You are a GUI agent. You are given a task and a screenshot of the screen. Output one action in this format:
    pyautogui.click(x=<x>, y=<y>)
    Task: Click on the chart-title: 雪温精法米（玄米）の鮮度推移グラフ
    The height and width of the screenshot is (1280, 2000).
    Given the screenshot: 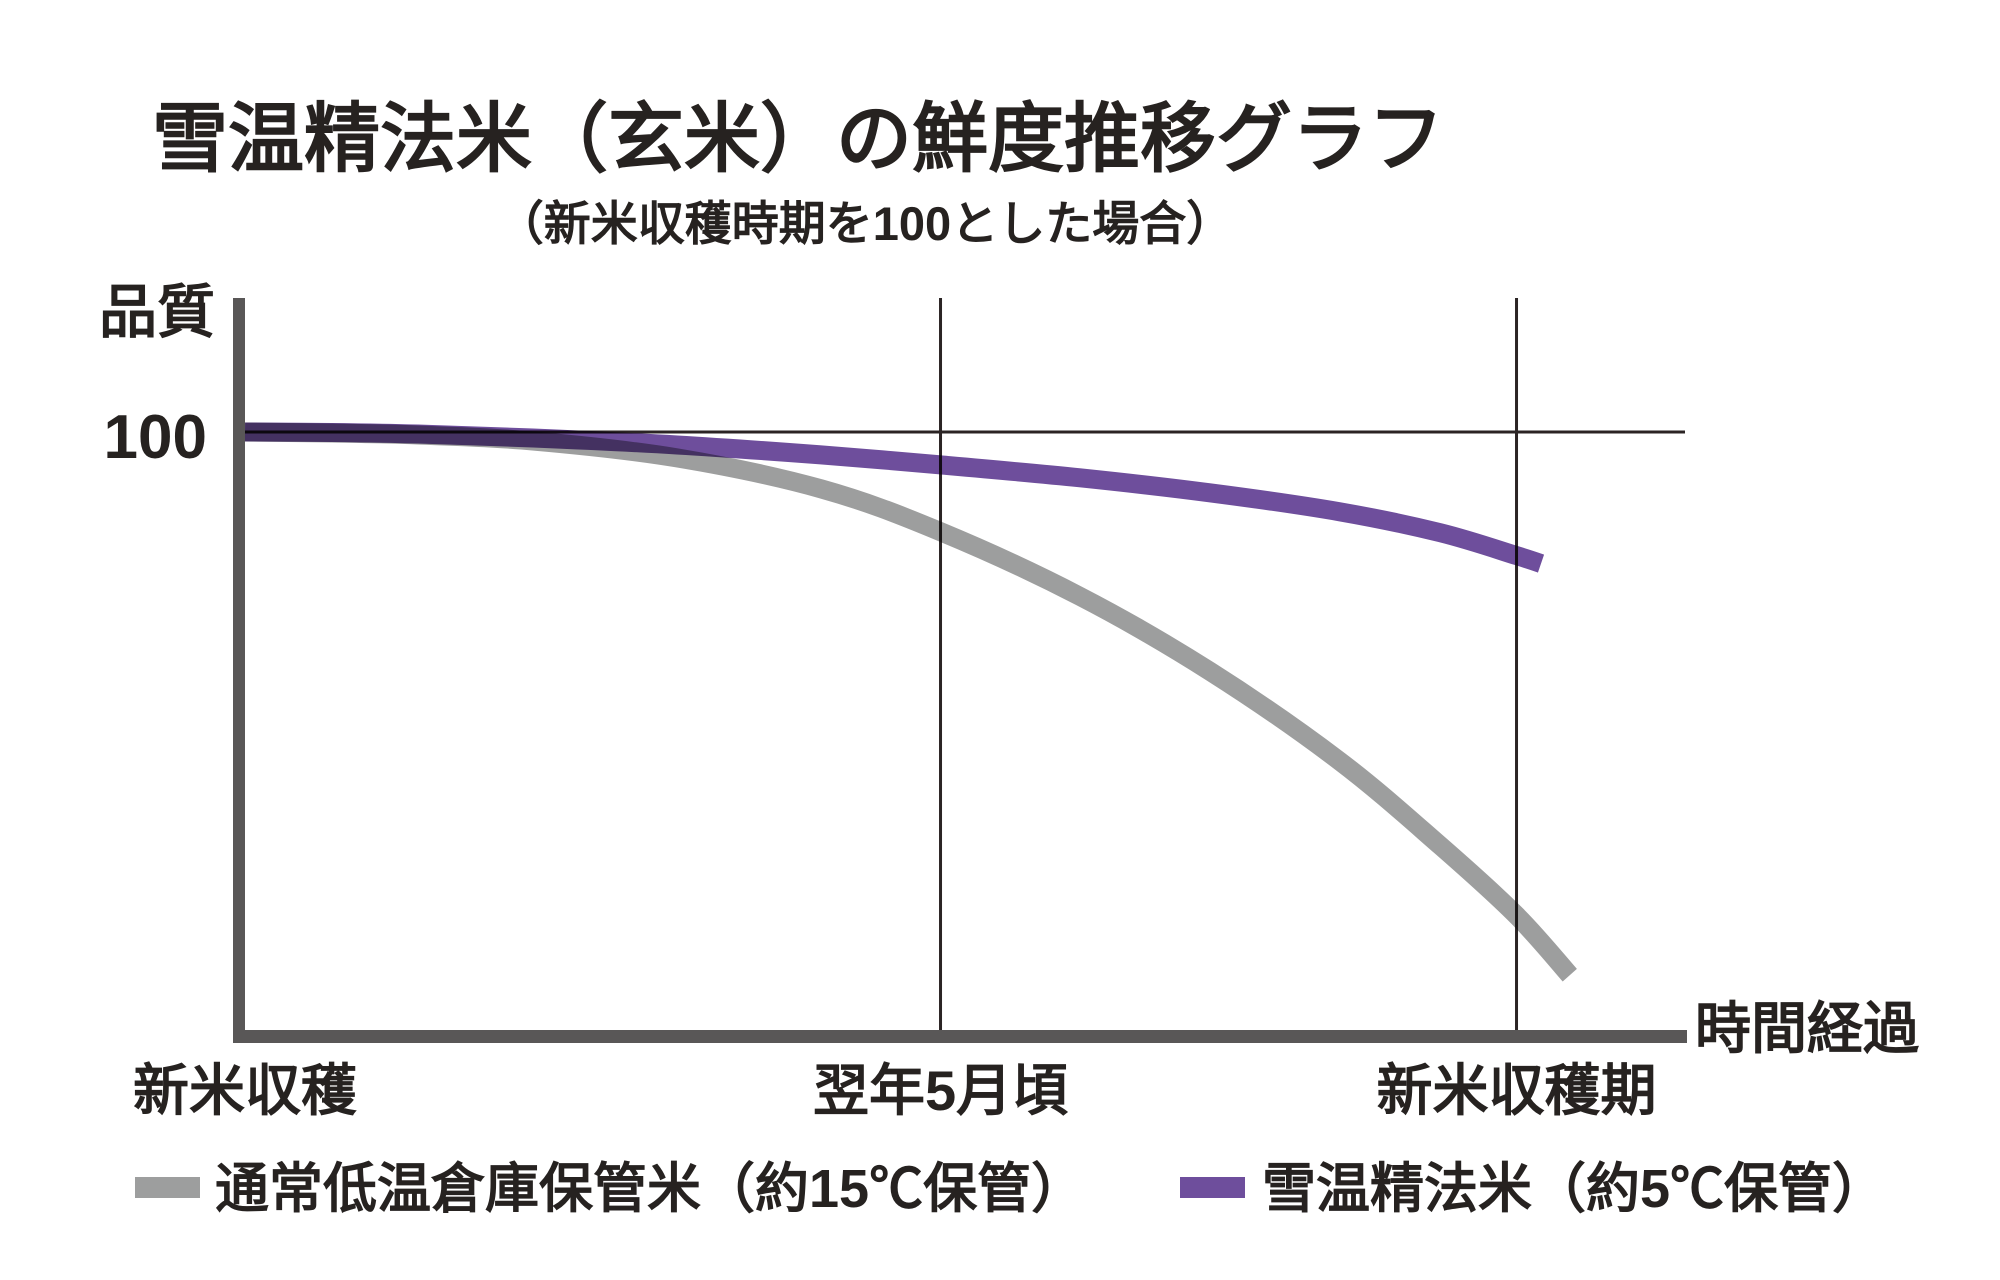 What is the action you would take?
    pyautogui.click(x=798, y=139)
    